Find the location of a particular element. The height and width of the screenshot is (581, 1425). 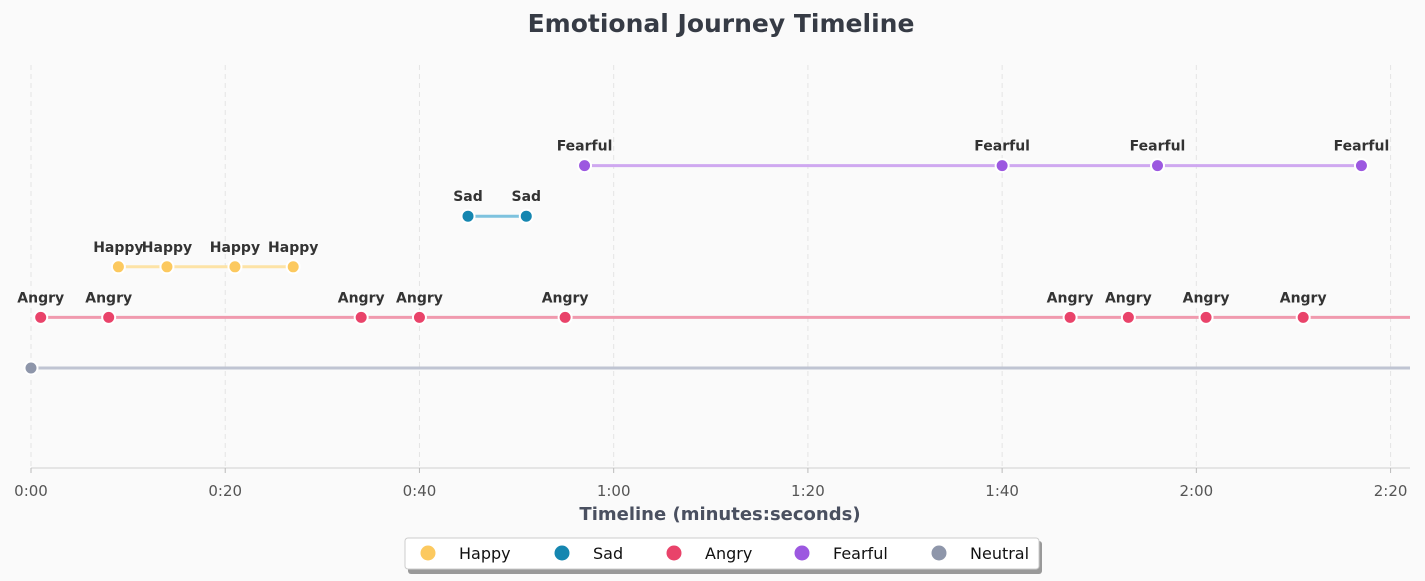

legend-label: Happy is located at coordinates (485, 553).